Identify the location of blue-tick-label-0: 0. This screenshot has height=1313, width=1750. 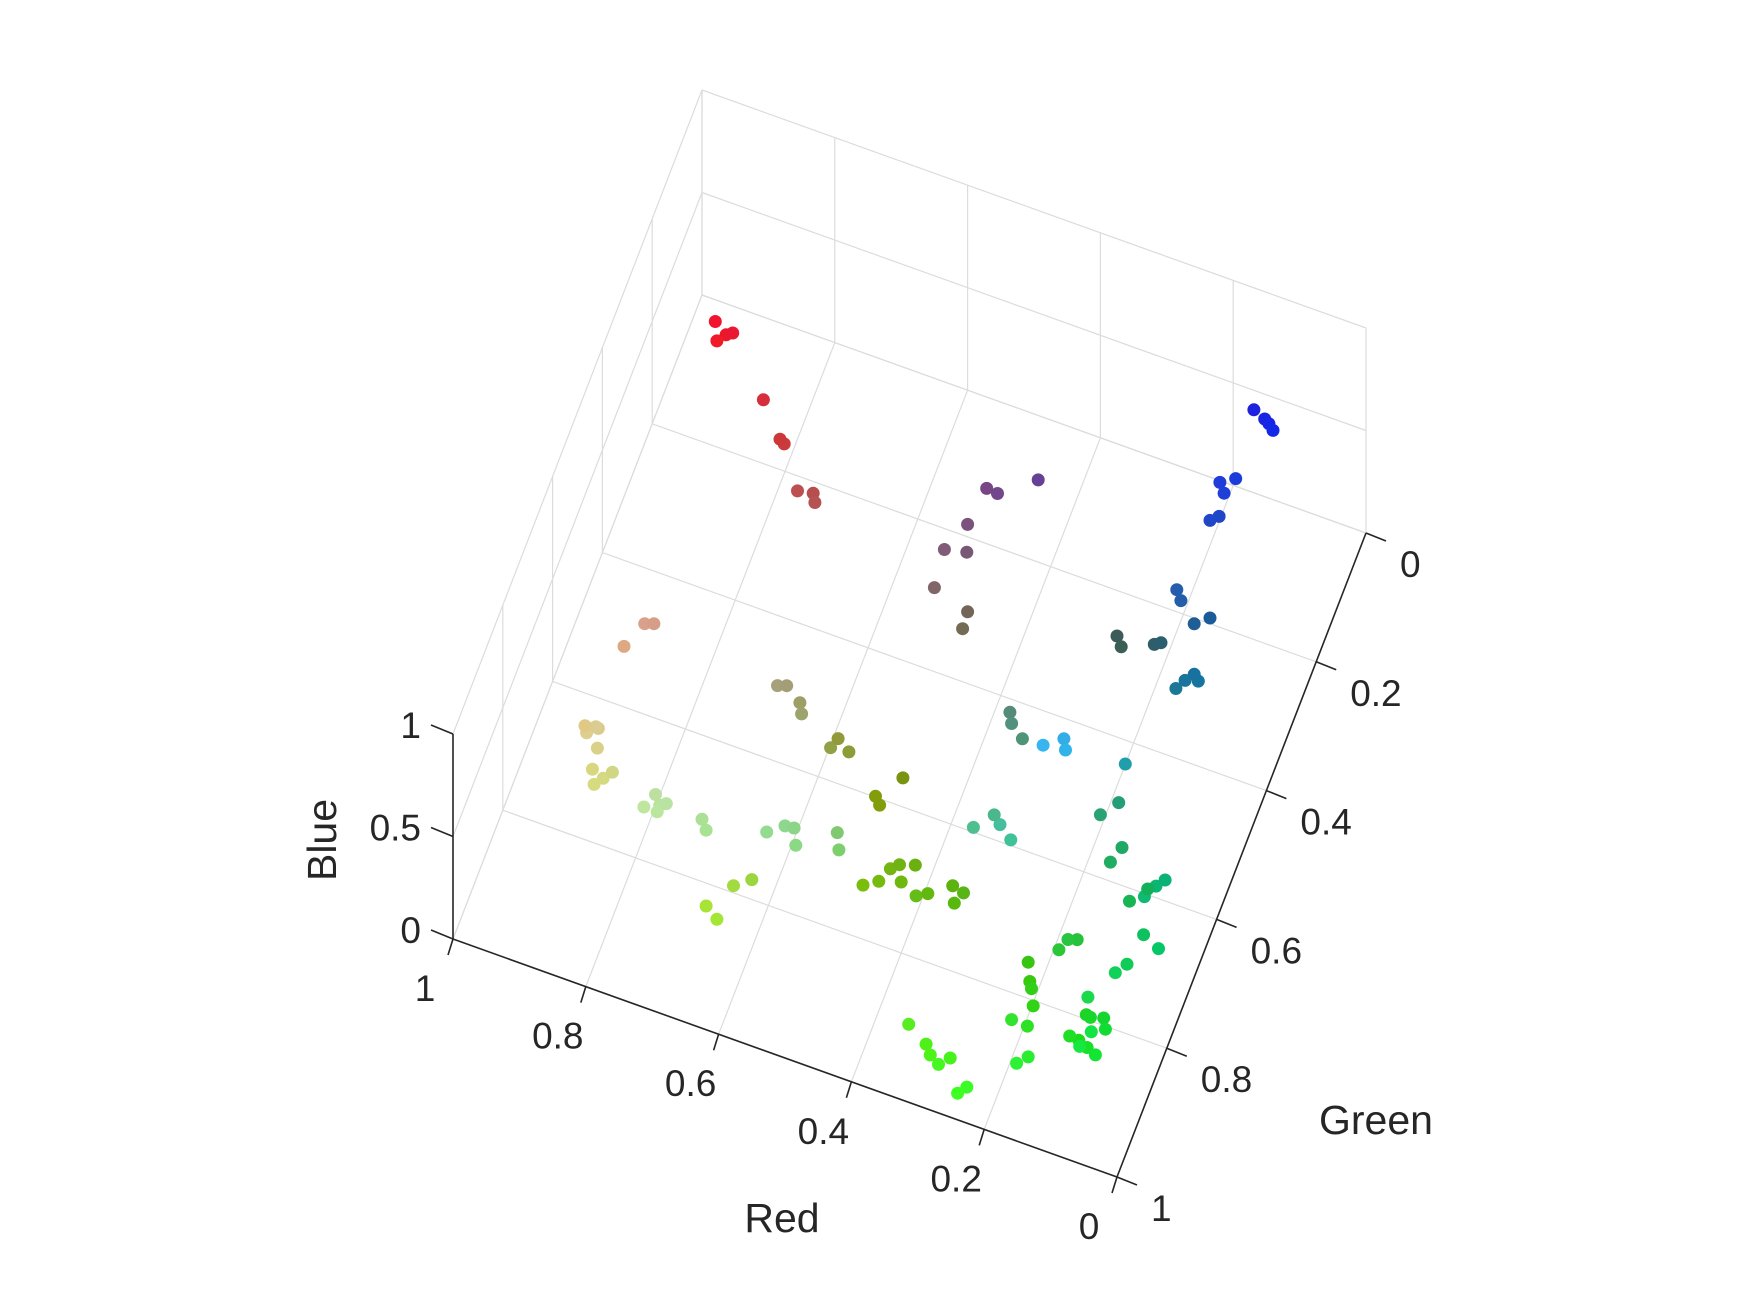
(410, 930).